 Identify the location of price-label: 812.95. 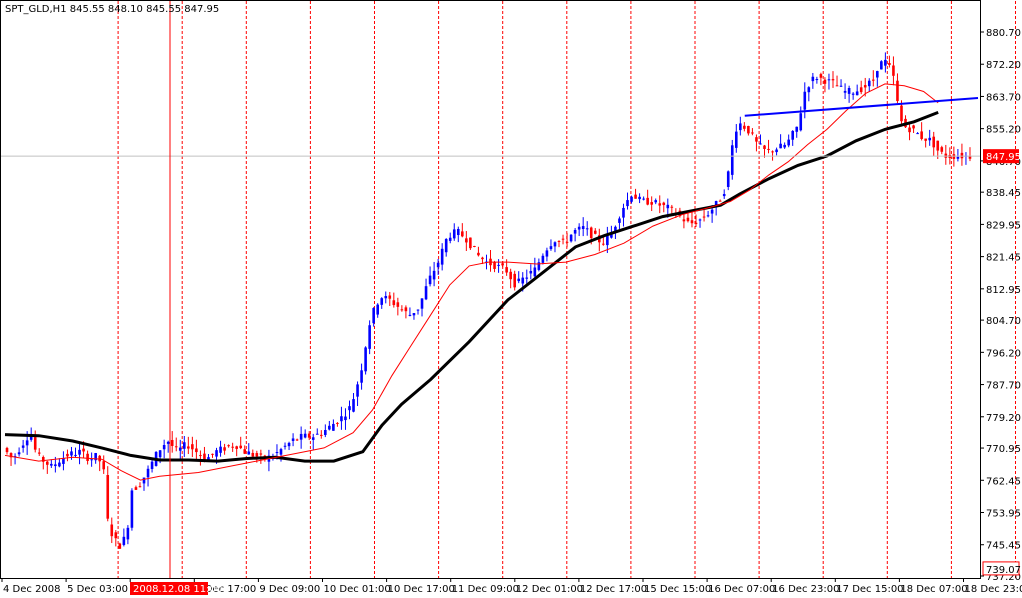
(1003, 290).